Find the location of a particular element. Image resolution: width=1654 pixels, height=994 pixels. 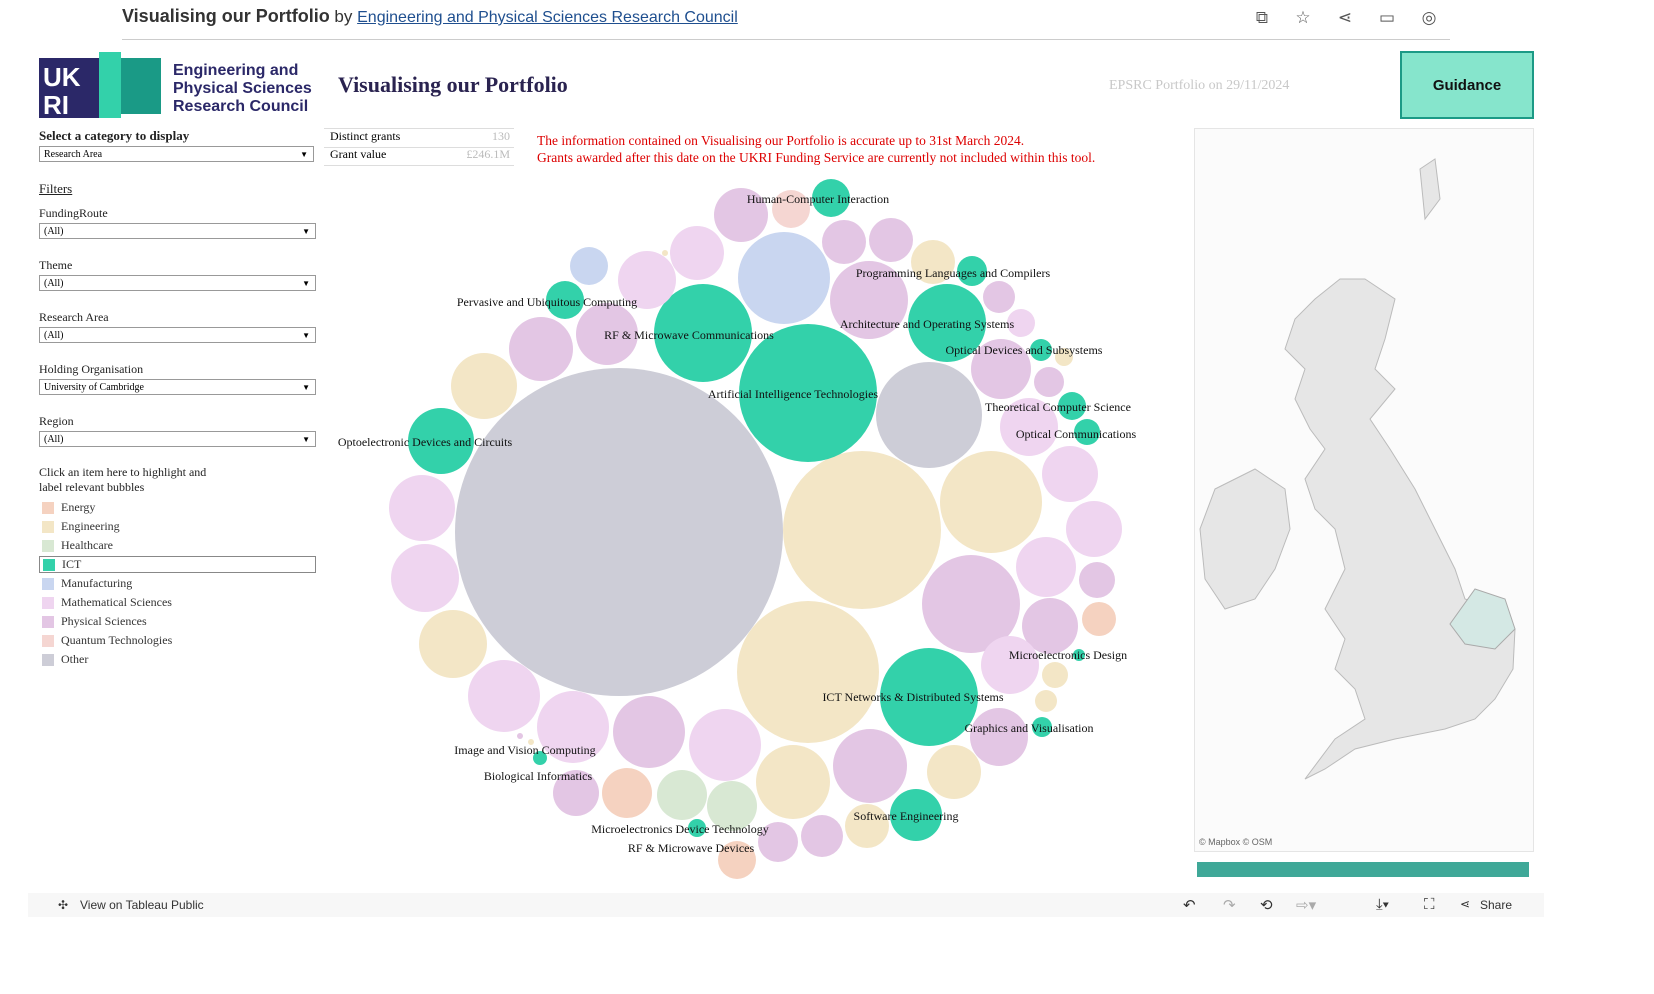

category-select: Research Area is located at coordinates (176, 154).